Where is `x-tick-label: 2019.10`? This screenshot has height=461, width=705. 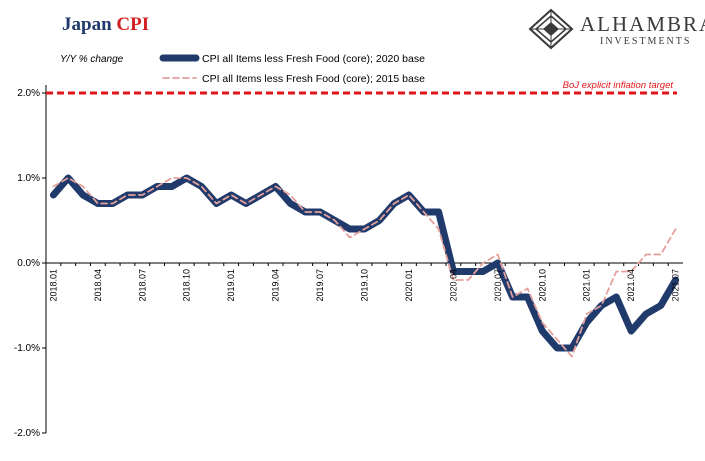
x-tick-label: 2019.10 is located at coordinates (365, 285).